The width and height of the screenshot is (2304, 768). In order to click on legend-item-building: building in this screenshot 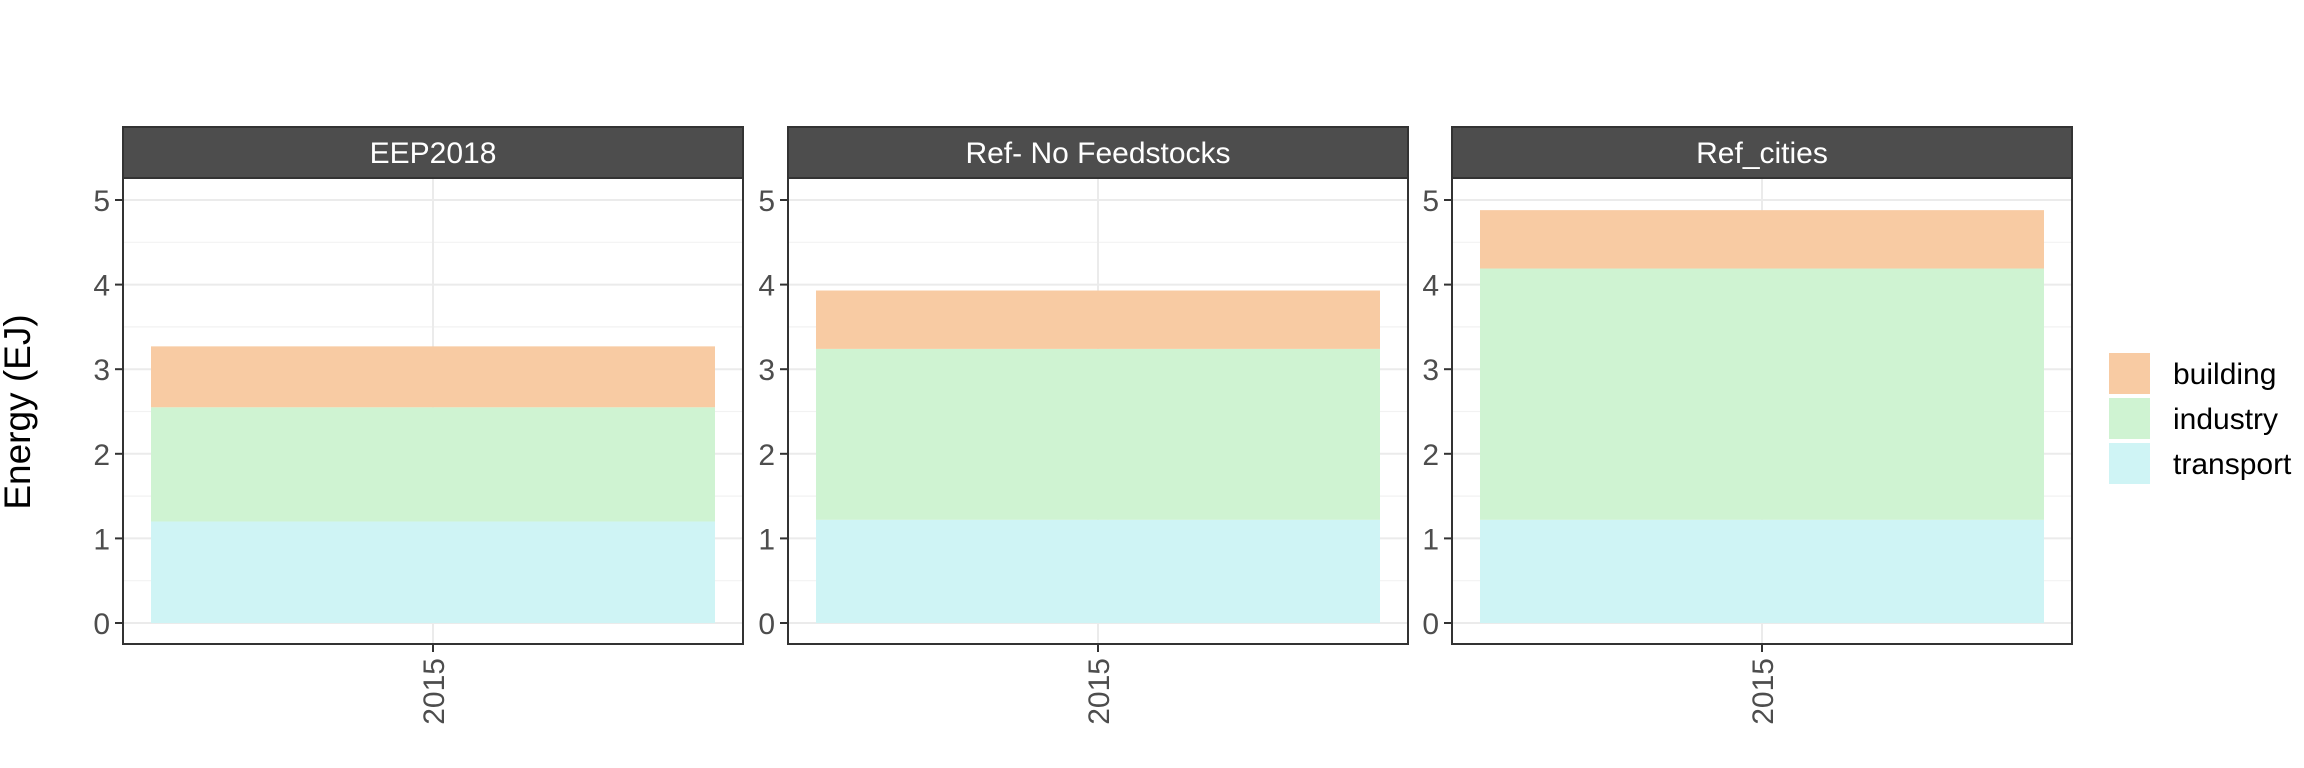, I will do `click(2192, 373)`.